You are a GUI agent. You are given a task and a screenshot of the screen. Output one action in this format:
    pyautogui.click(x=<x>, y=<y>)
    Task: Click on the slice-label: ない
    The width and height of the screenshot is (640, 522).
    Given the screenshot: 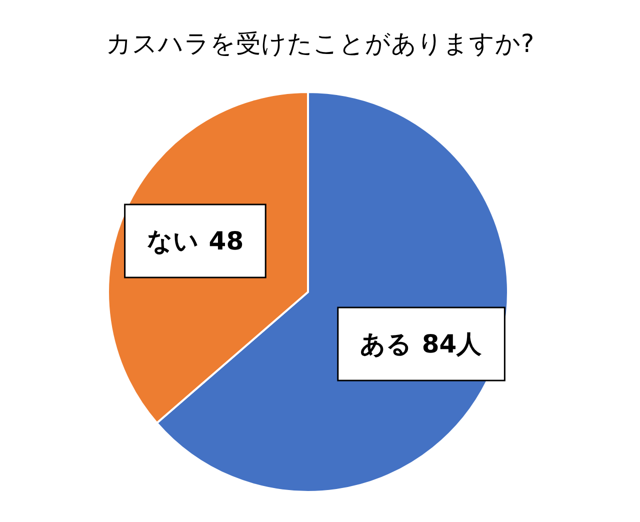 What is the action you would take?
    pyautogui.click(x=172, y=241)
    